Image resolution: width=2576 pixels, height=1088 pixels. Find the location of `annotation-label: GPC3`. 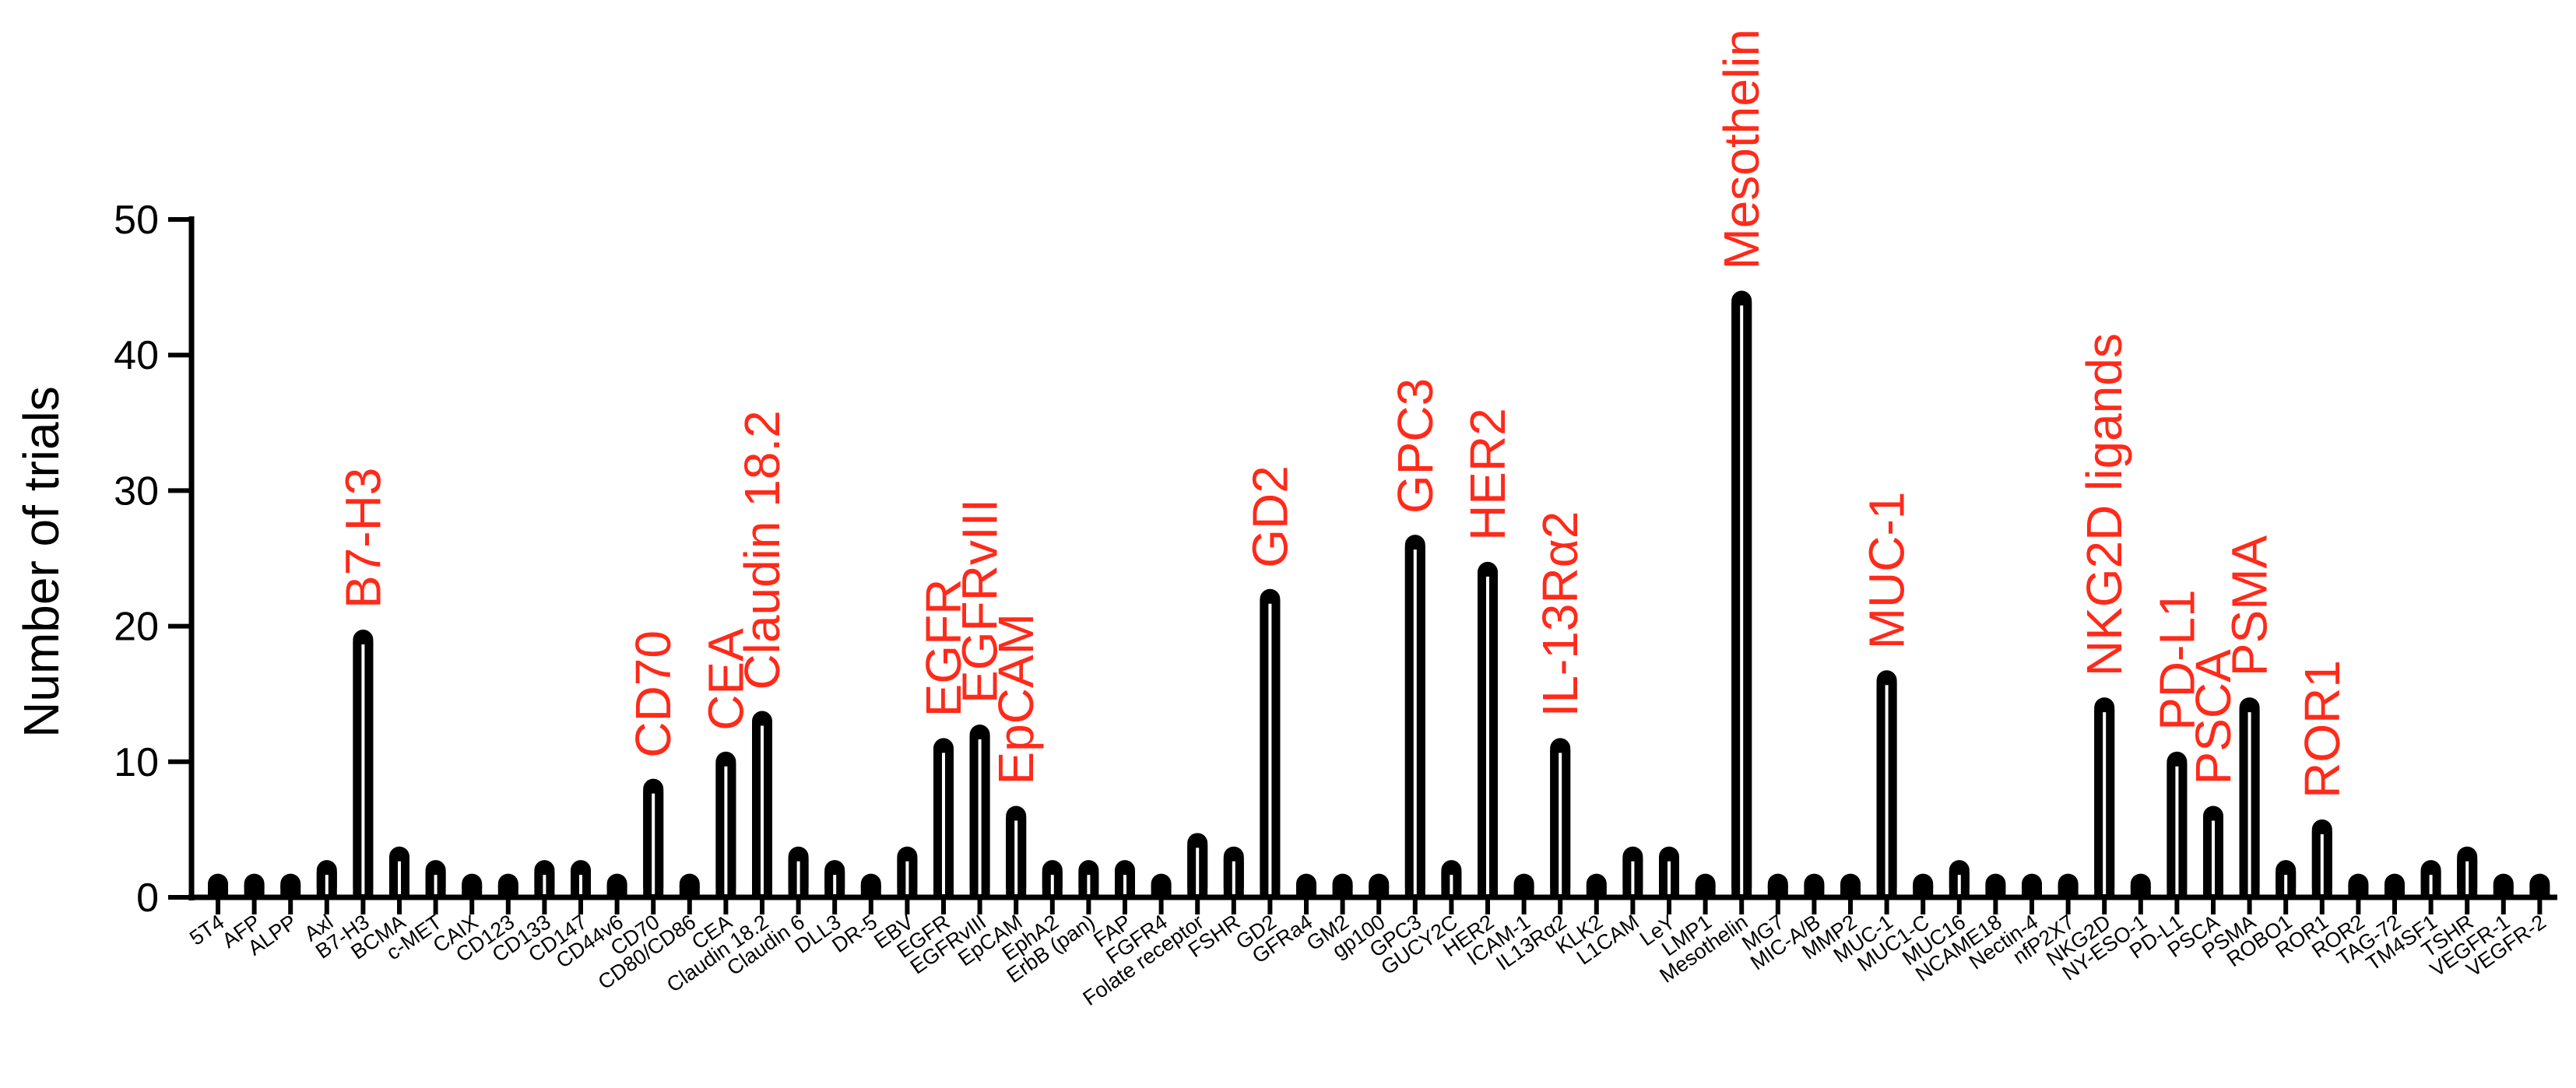

annotation-label: GPC3 is located at coordinates (1415, 446).